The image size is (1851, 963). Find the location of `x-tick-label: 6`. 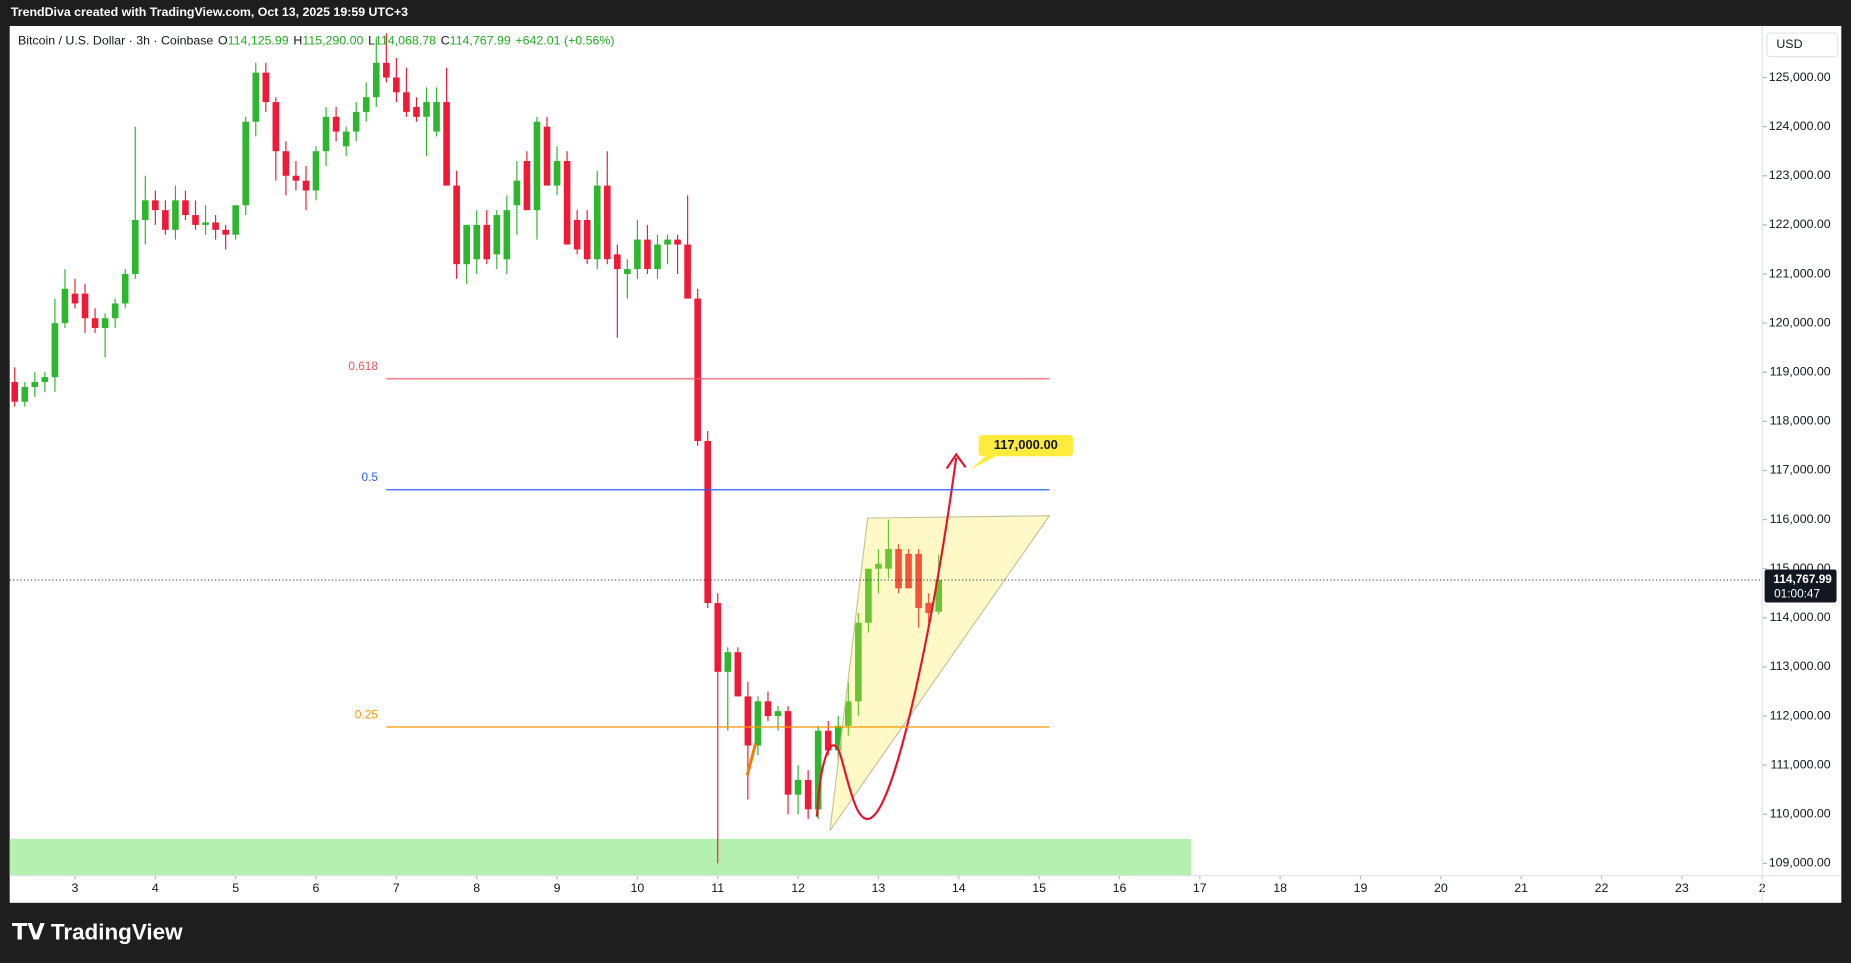

x-tick-label: 6 is located at coordinates (316, 888).